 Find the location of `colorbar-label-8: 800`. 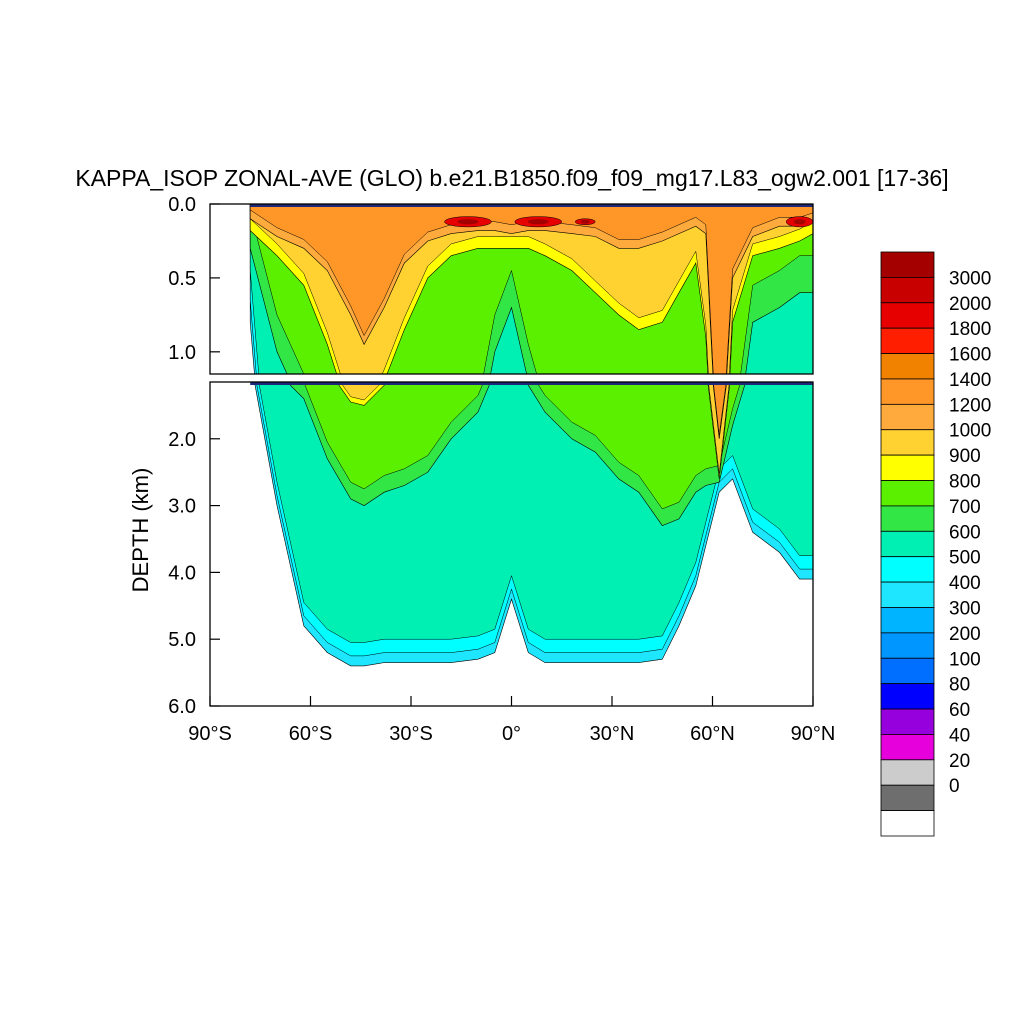

colorbar-label-8: 800 is located at coordinates (965, 482).